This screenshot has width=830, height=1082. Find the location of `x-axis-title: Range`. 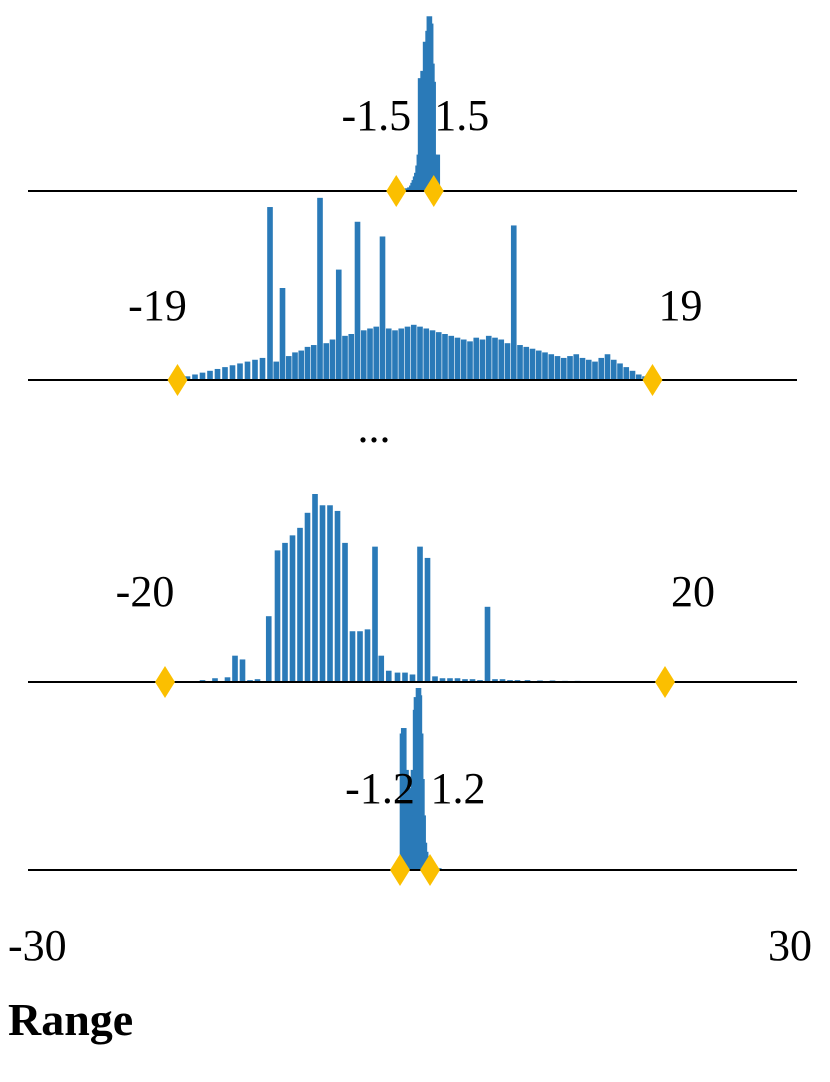

x-axis-title: Range is located at coordinates (70, 1019).